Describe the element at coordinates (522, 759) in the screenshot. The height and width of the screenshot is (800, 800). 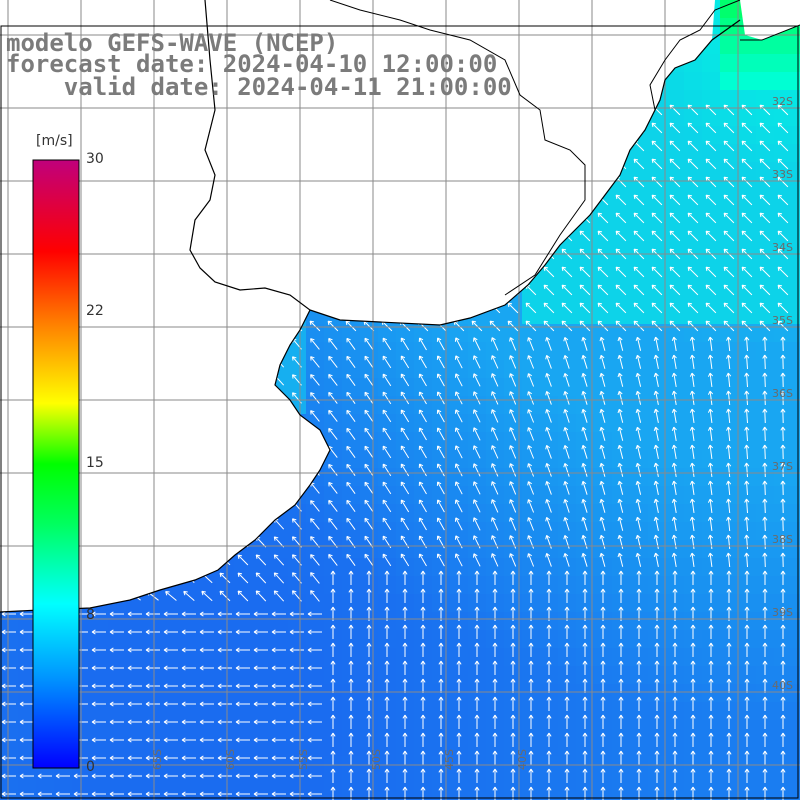
I see `longitude-label: 40S` at that location.